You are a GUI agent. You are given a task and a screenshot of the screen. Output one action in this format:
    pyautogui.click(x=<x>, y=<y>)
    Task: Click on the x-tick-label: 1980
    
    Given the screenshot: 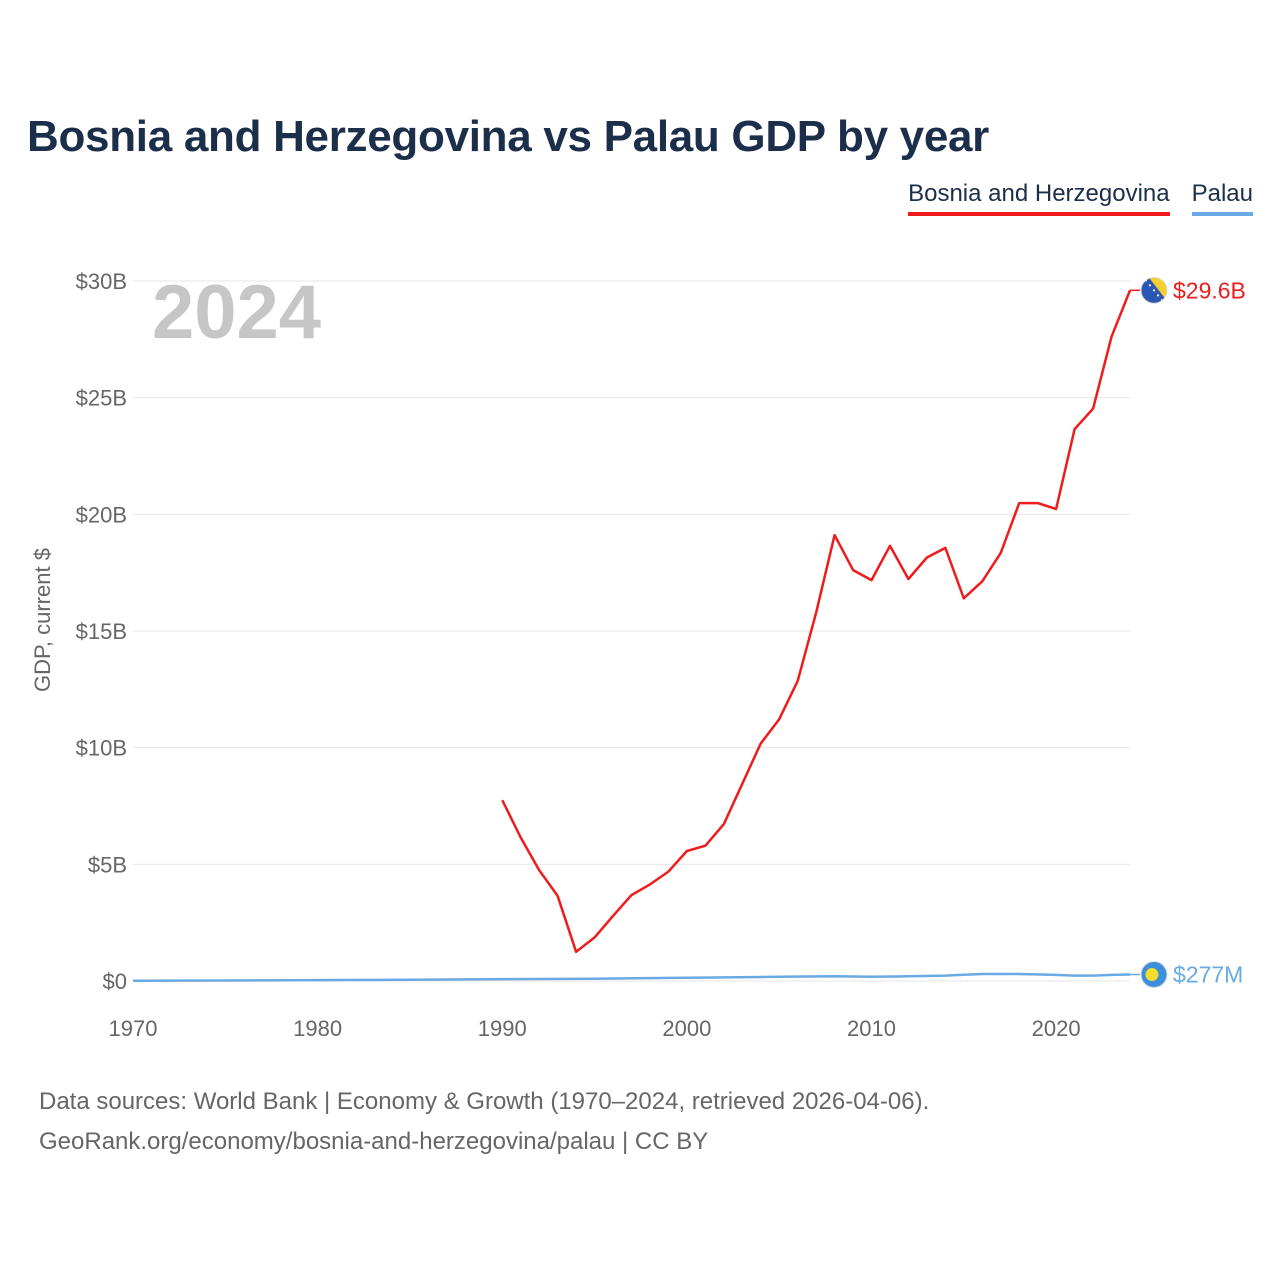 What is the action you would take?
    pyautogui.click(x=317, y=1028)
    